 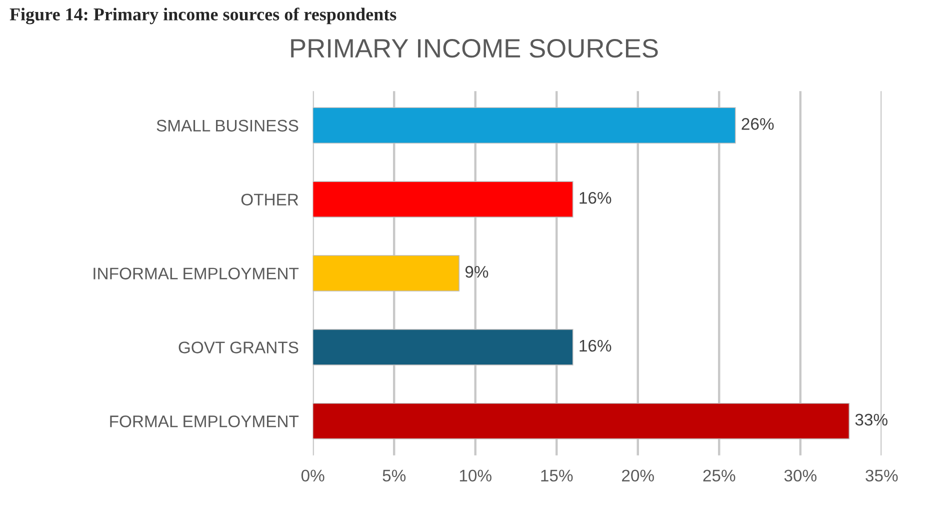 What do you see at coordinates (719, 476) in the screenshot?
I see `x-tick-label: 25%` at bounding box center [719, 476].